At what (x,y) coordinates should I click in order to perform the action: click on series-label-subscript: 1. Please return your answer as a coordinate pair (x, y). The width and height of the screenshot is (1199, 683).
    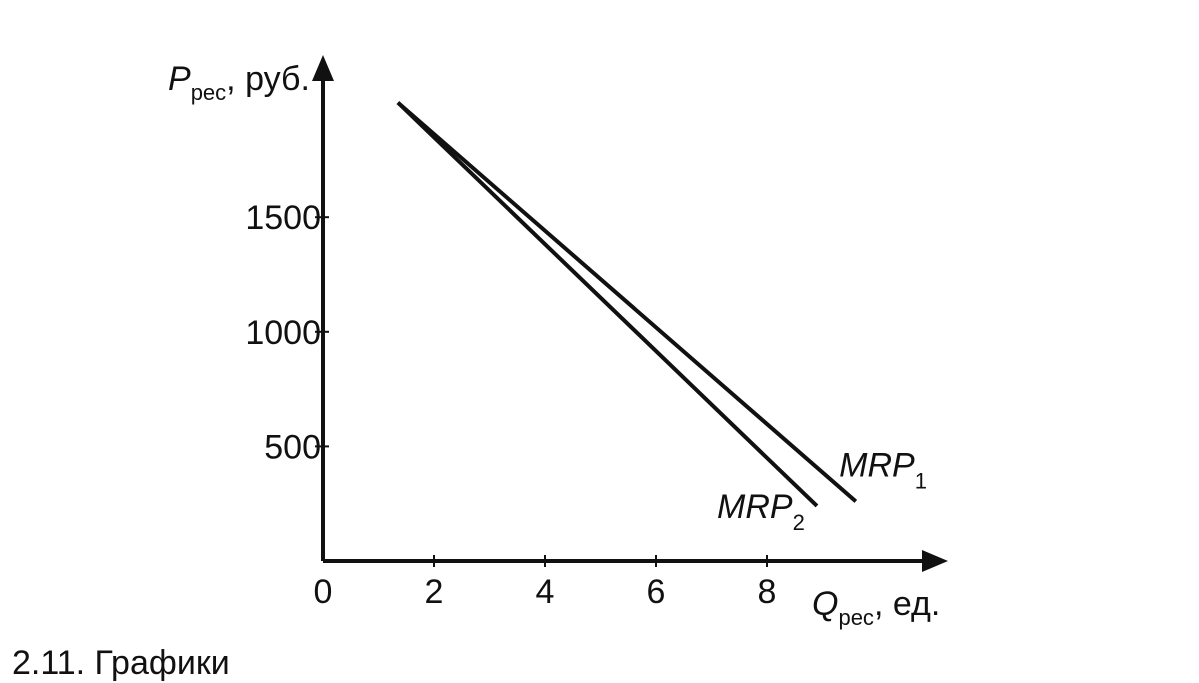
    Looking at the image, I should click on (921, 481).